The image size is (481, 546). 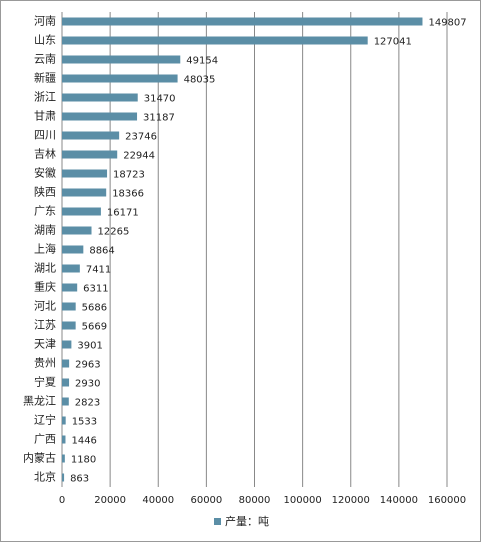 What do you see at coordinates (45, 116) in the screenshot?
I see `y-tick-label: 甘肃` at bounding box center [45, 116].